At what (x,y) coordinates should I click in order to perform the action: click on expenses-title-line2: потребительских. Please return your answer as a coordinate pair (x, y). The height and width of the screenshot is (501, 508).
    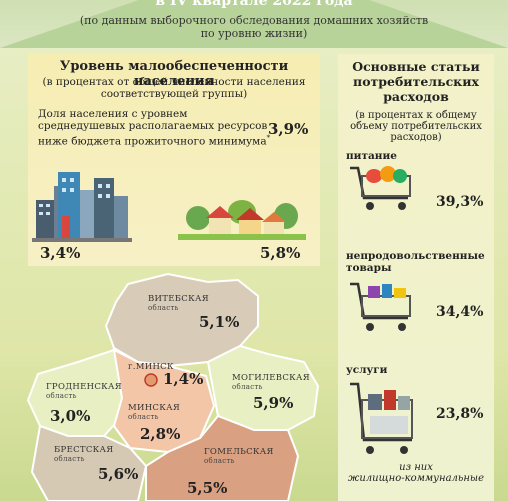
    Looking at the image, I should click on (416, 81).